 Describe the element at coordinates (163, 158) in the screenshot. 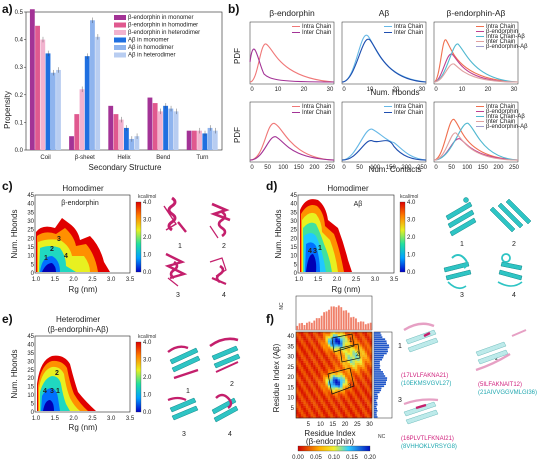

I see `bar-category-label: Bend` at that location.